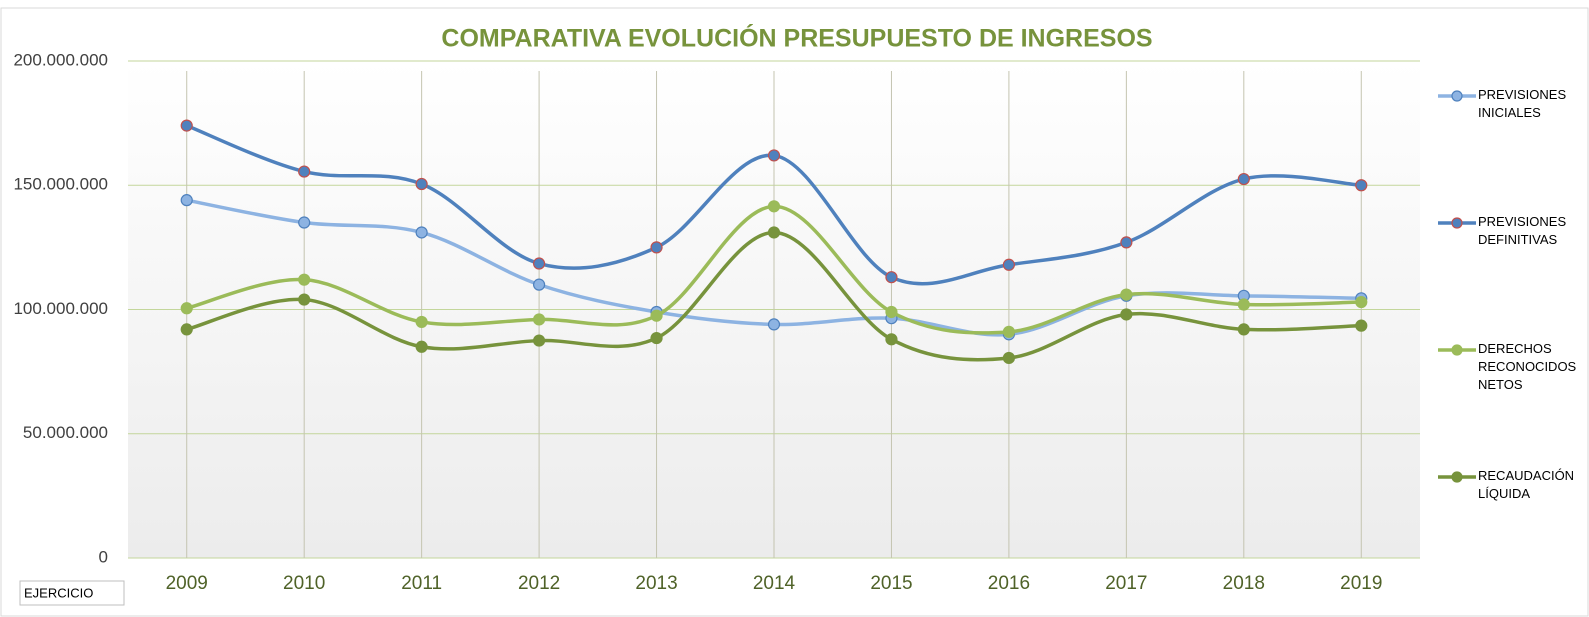  Describe the element at coordinates (774, 583) in the screenshot. I see `x-tick-label: 2014` at that location.